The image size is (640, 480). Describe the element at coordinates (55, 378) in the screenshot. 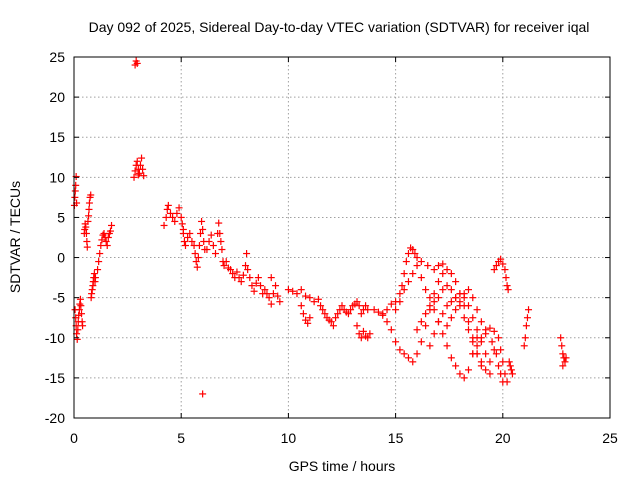

I see `y-tick-label: -15` at that location.